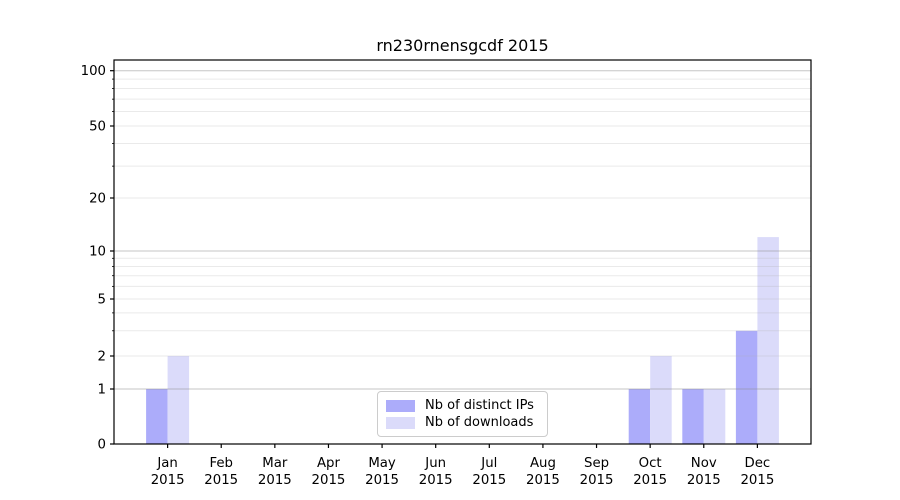 The image size is (900, 500). What do you see at coordinates (102, 357) in the screenshot?
I see `y-tick-label: 2` at bounding box center [102, 357].